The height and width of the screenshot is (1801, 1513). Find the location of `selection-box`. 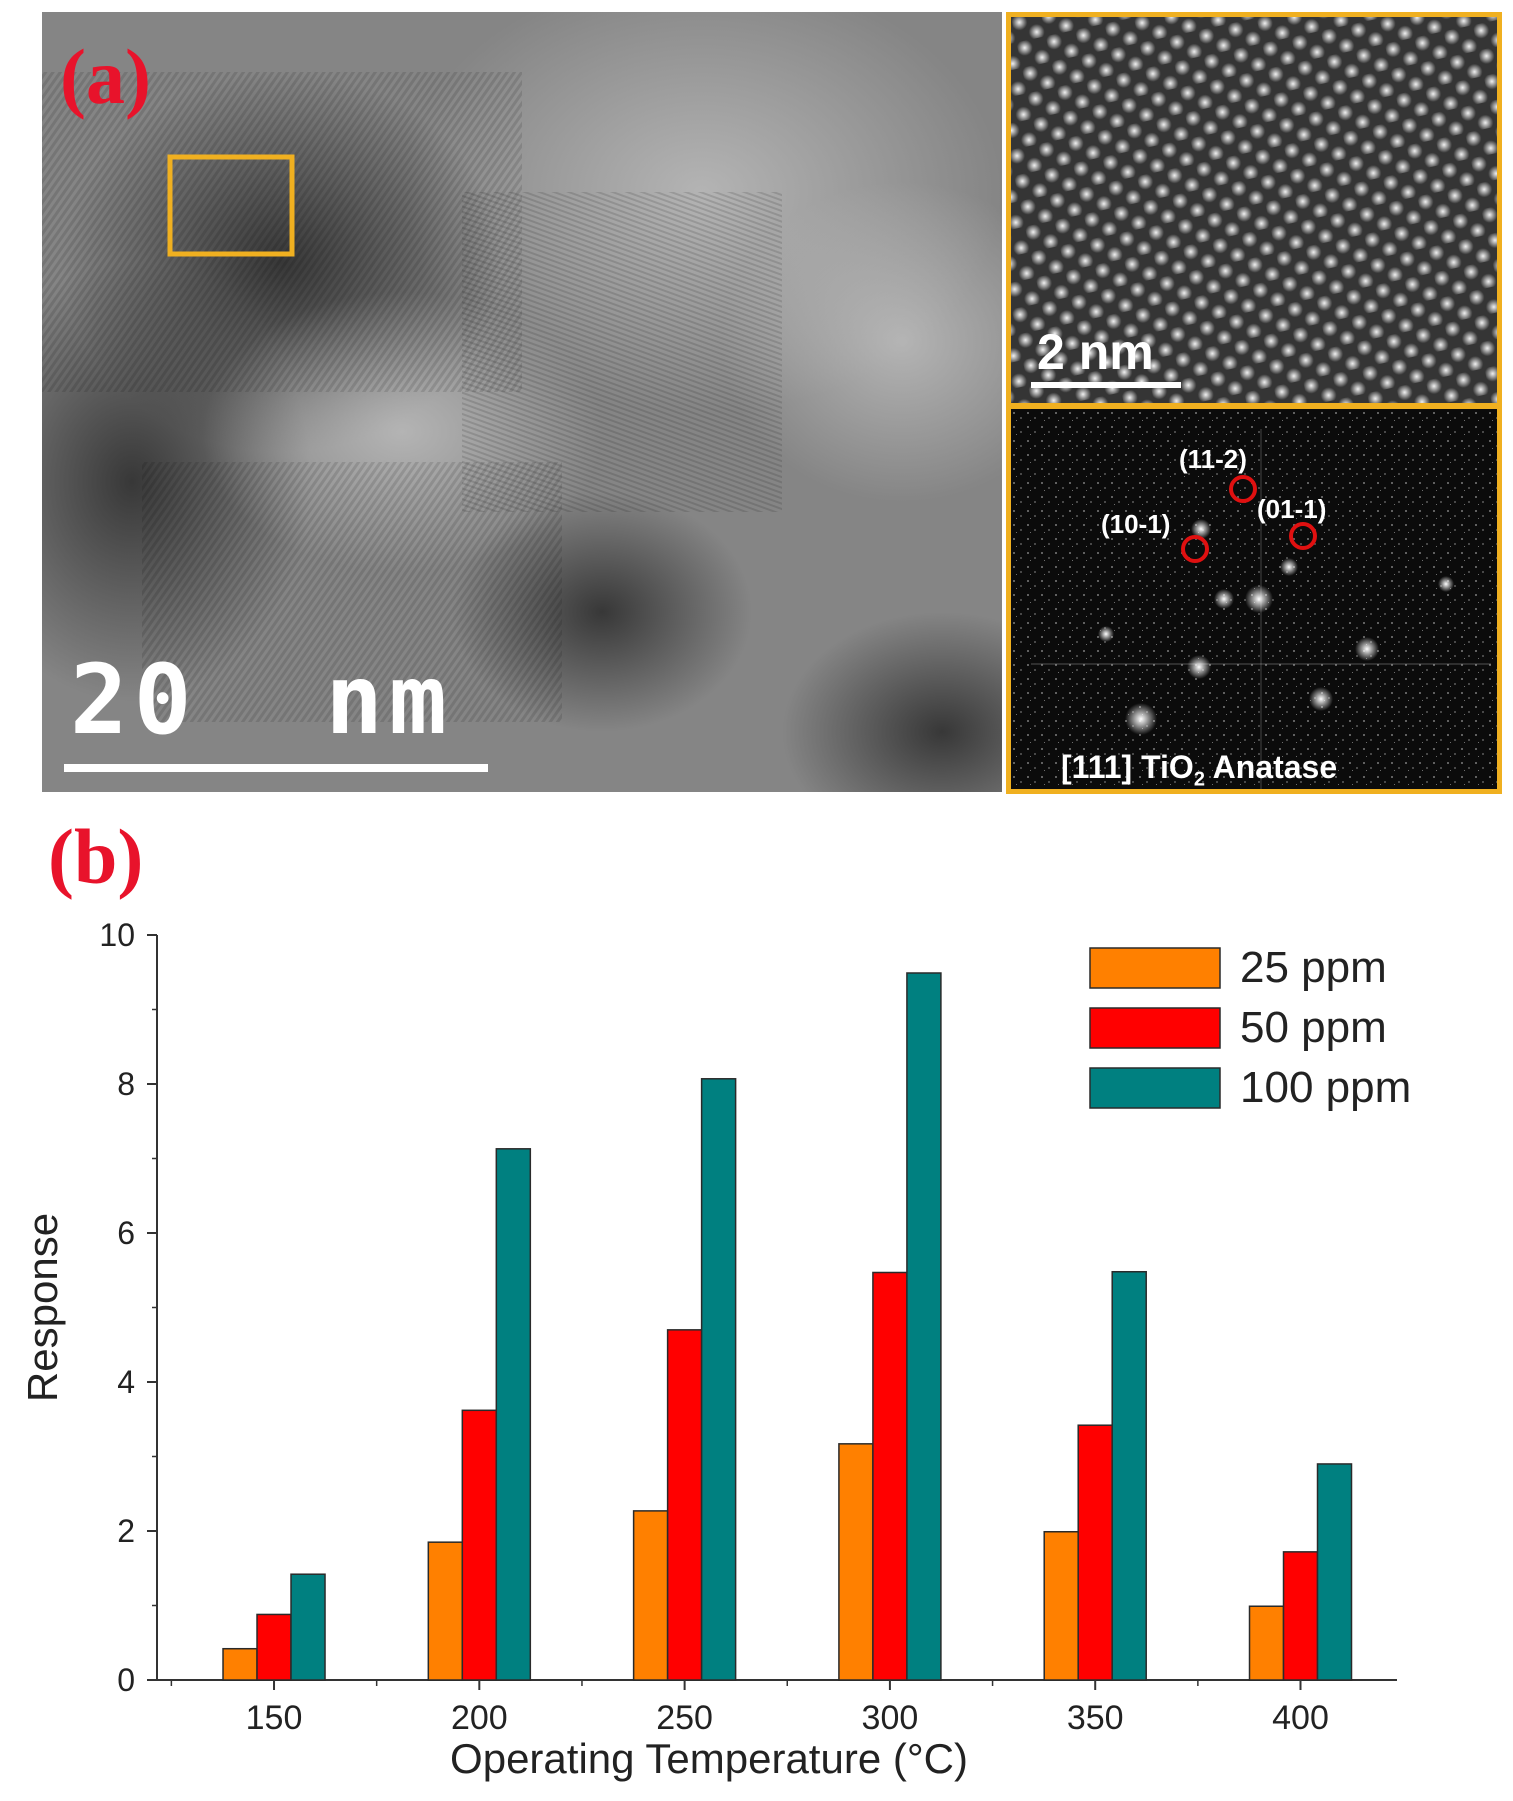

selection-box is located at coordinates (231, 205).